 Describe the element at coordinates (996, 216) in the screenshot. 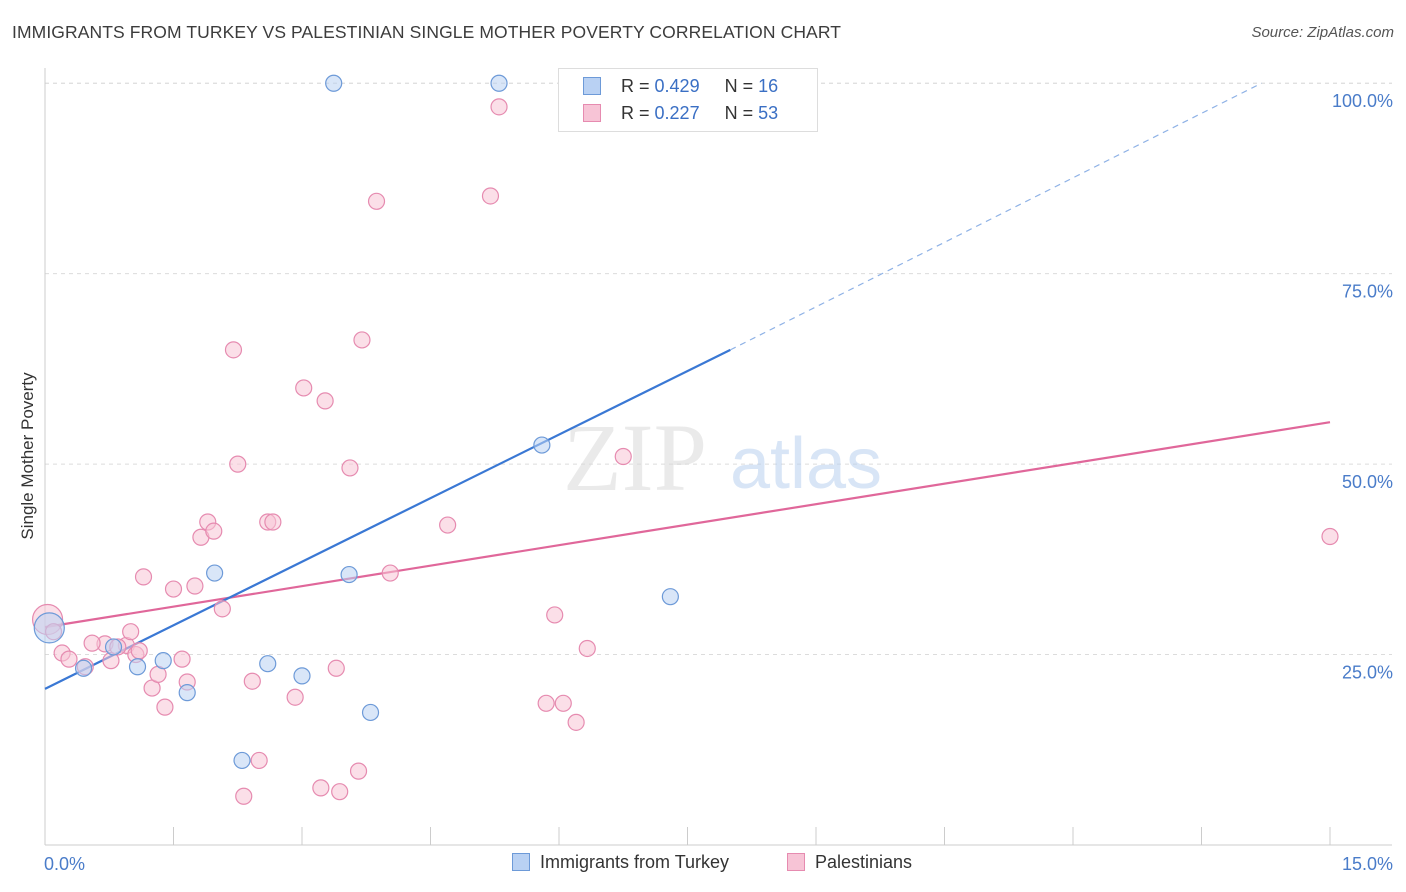

I see `trend-line-turkey-extension` at that location.